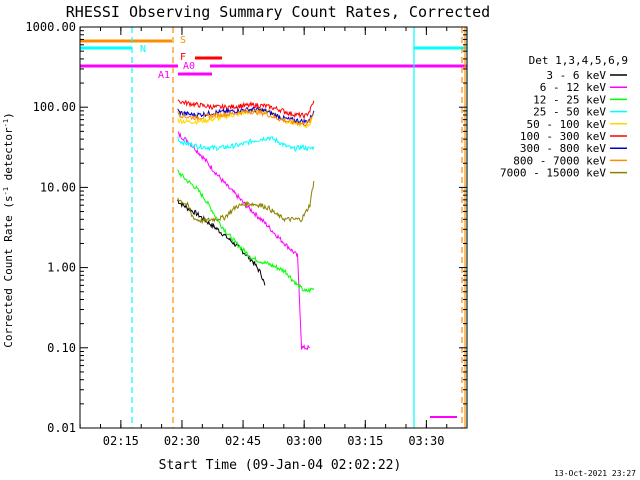 This screenshot has width=640, height=480. Describe the element at coordinates (563, 148) in the screenshot. I see `legend-label: 300 - 800 keV` at that location.